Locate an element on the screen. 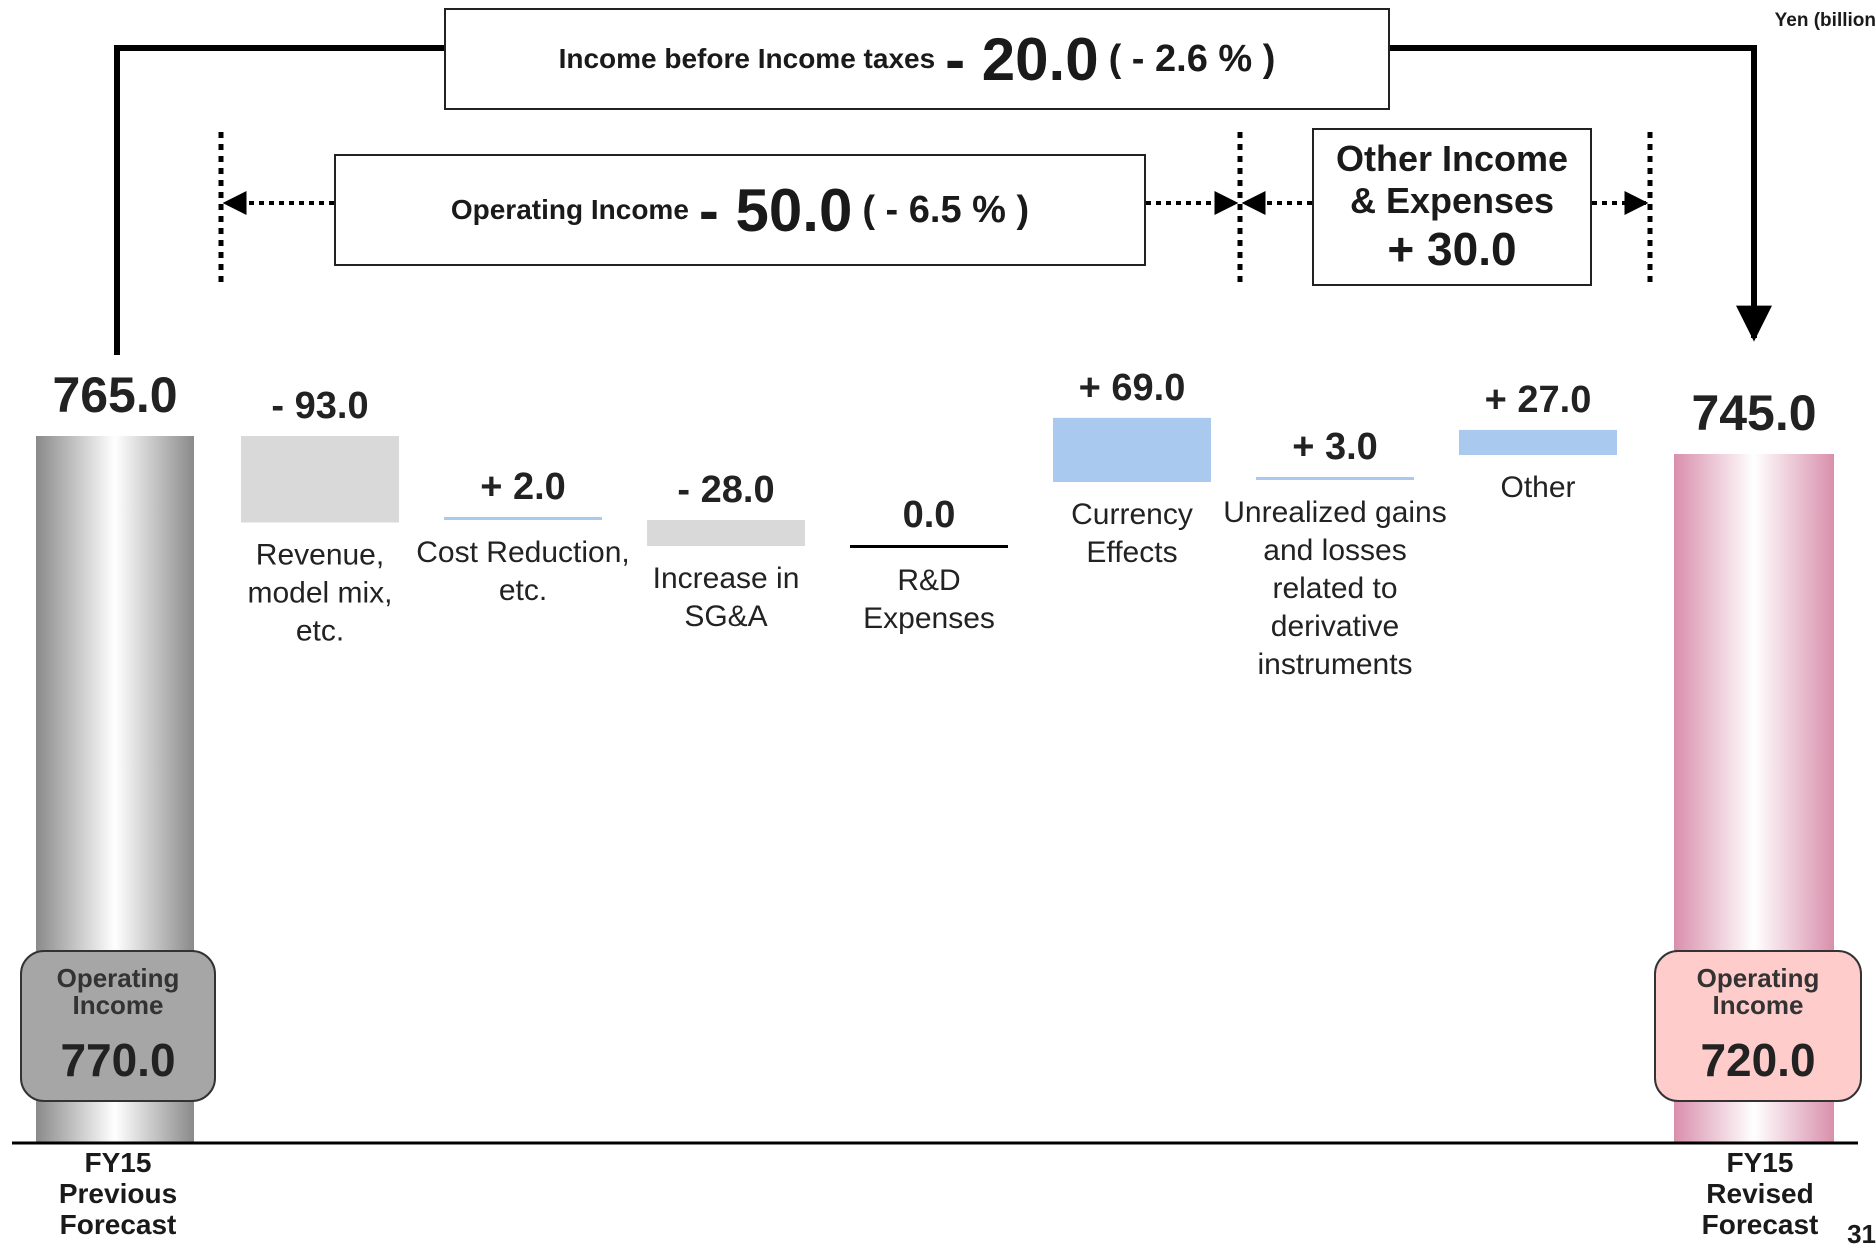  step-category-label-4: R&D is located at coordinates (928, 580).